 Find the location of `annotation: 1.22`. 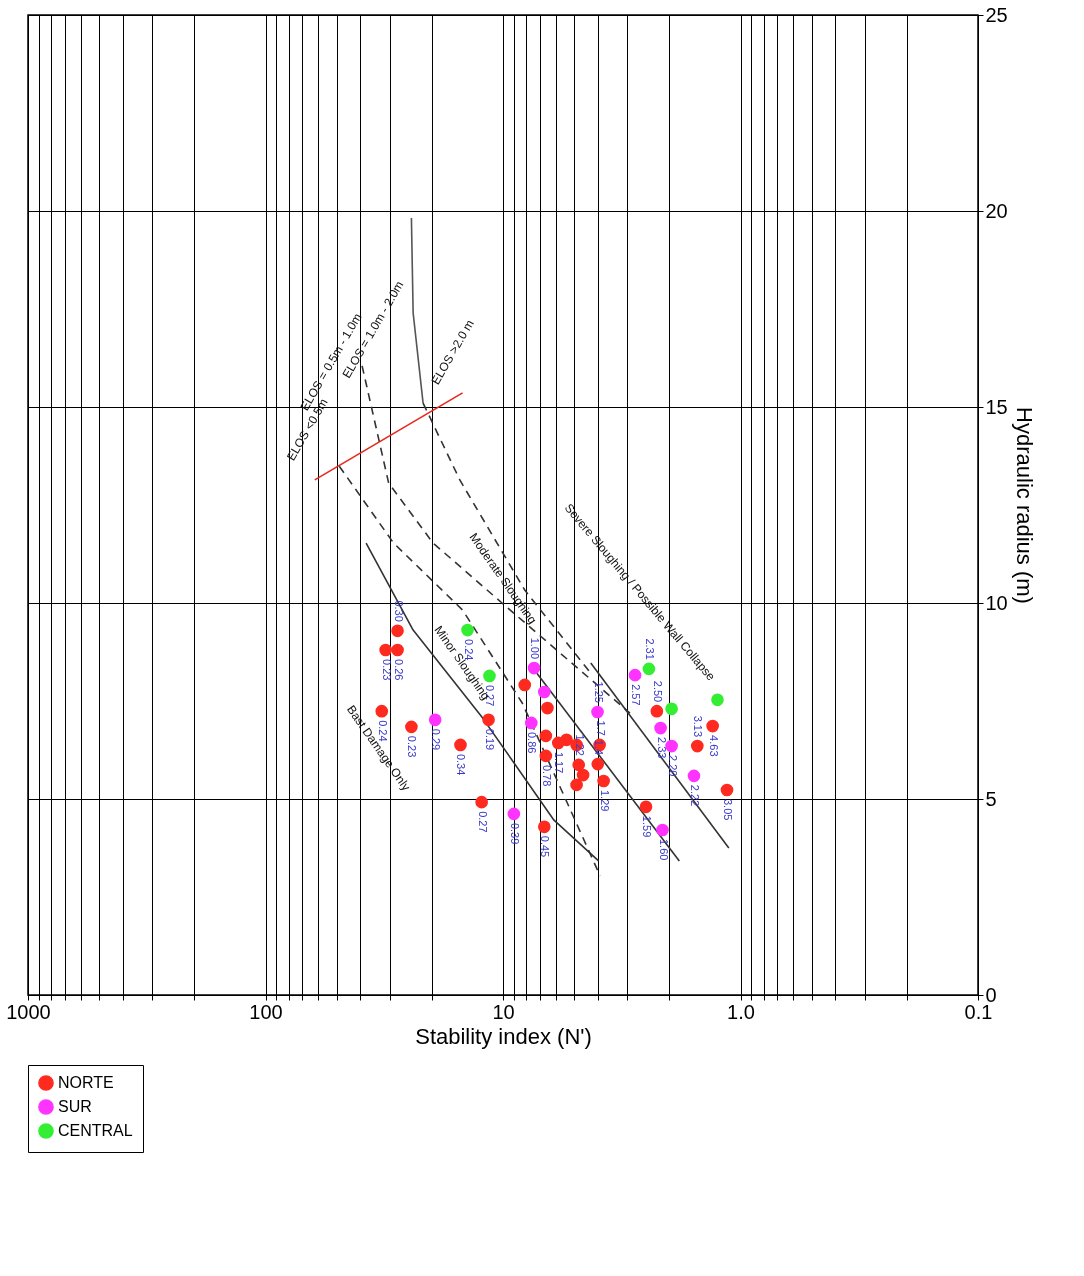

annotation: 1.22 is located at coordinates (579, 745).